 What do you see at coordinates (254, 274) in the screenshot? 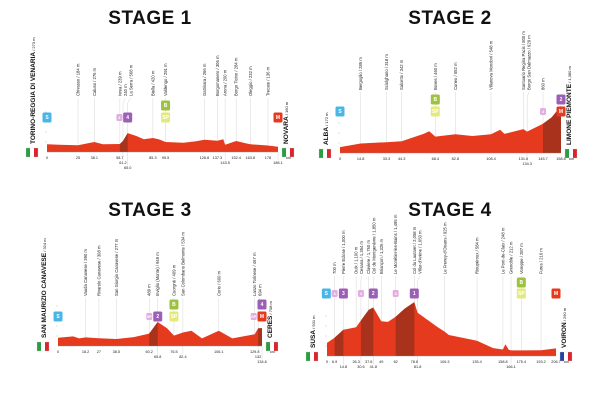
I see `waypoint-label: Lanzo Torinese / 467 m` at bounding box center [254, 274].